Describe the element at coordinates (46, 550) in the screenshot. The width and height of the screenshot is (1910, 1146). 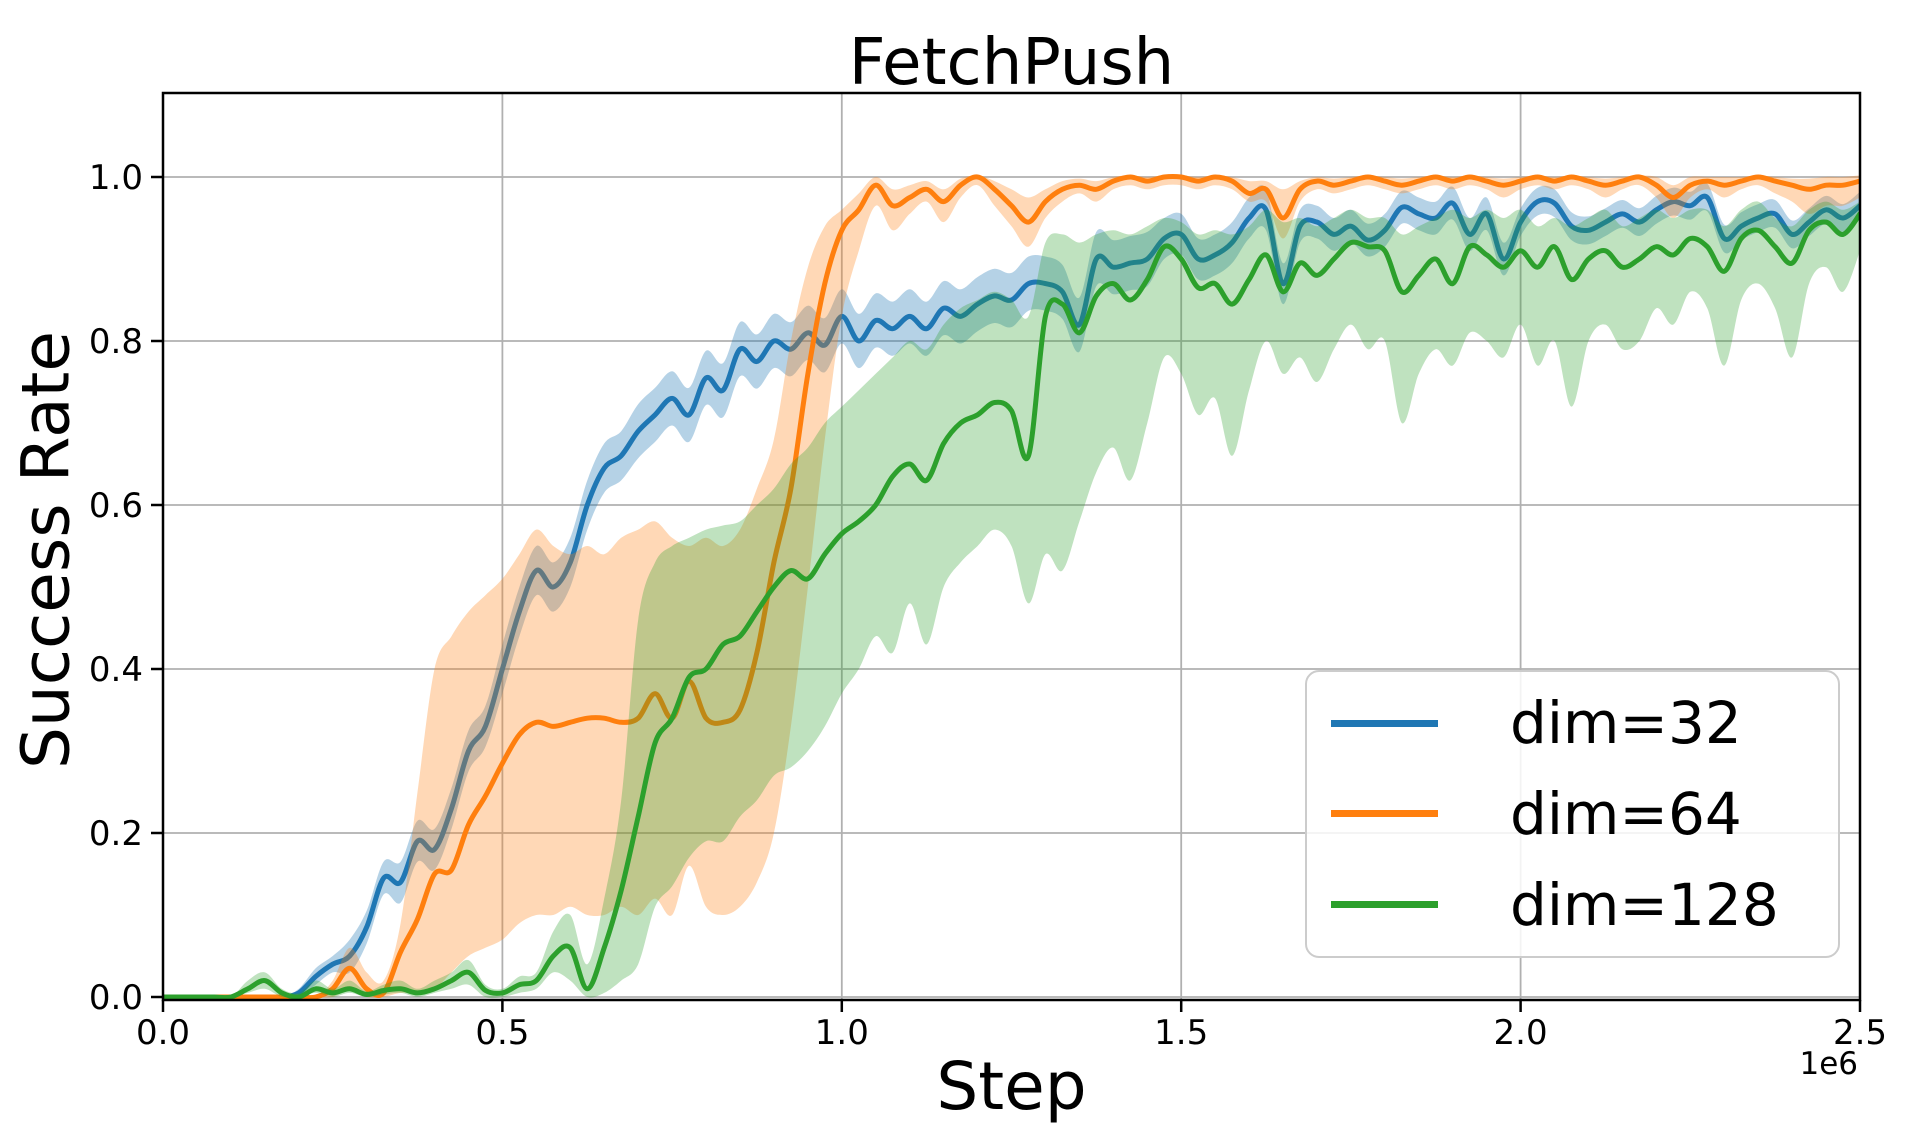
I see `y-axis-label: Success Rate` at that location.